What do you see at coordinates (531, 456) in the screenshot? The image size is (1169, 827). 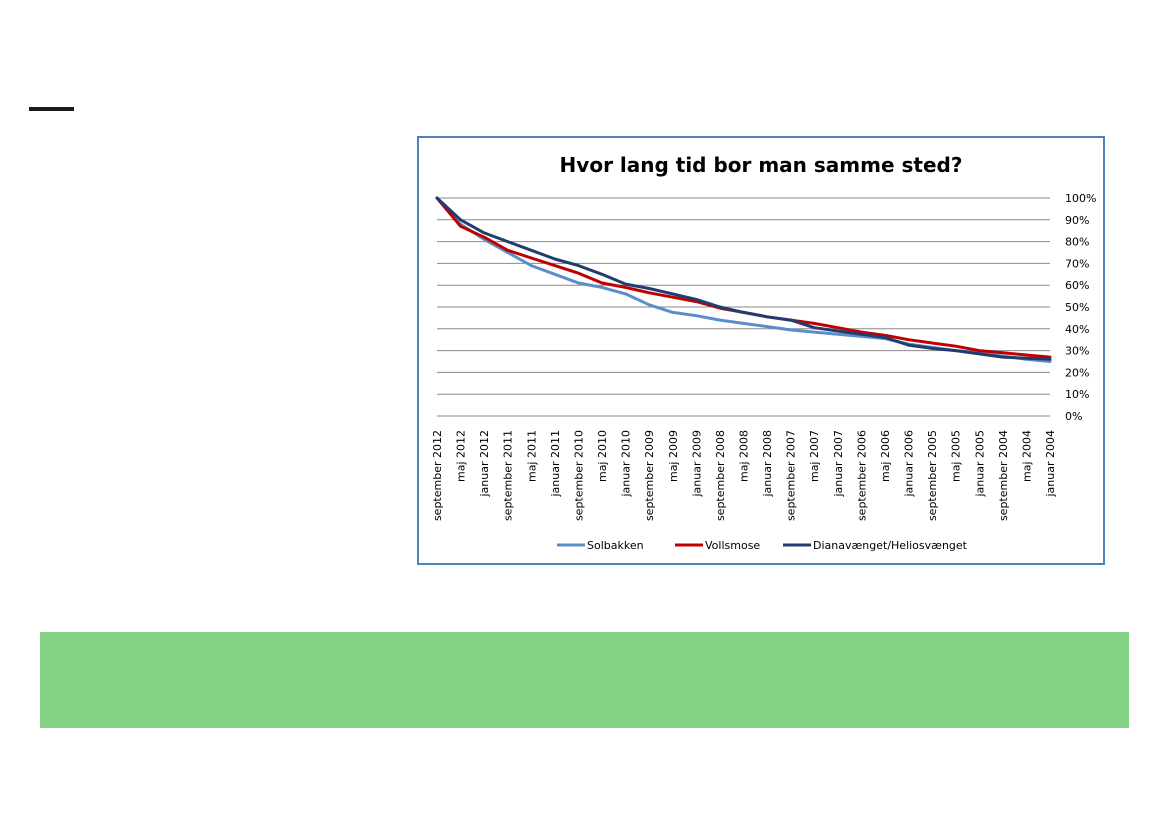 I see `x-tick-label: maj 2011` at bounding box center [531, 456].